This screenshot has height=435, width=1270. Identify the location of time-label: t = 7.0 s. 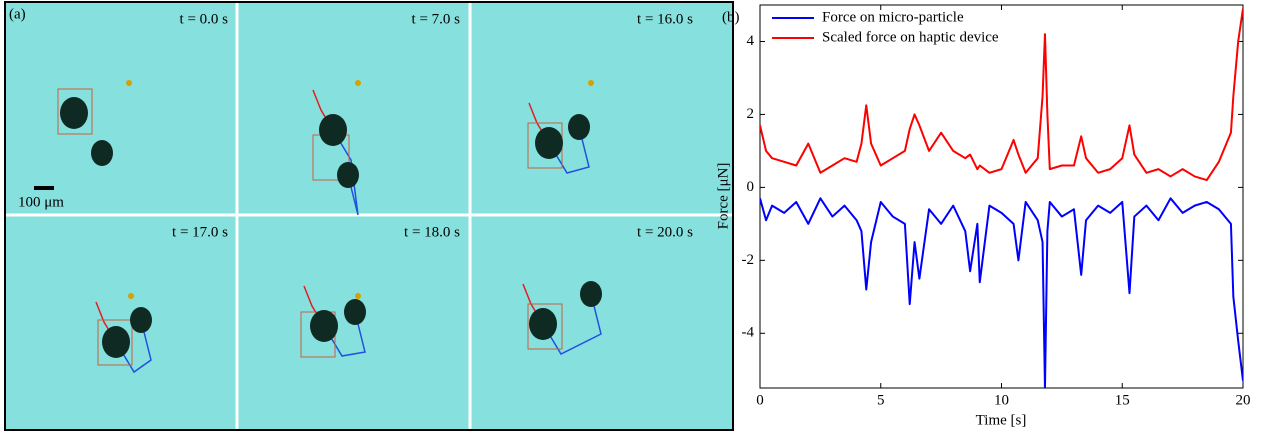
(436, 19).